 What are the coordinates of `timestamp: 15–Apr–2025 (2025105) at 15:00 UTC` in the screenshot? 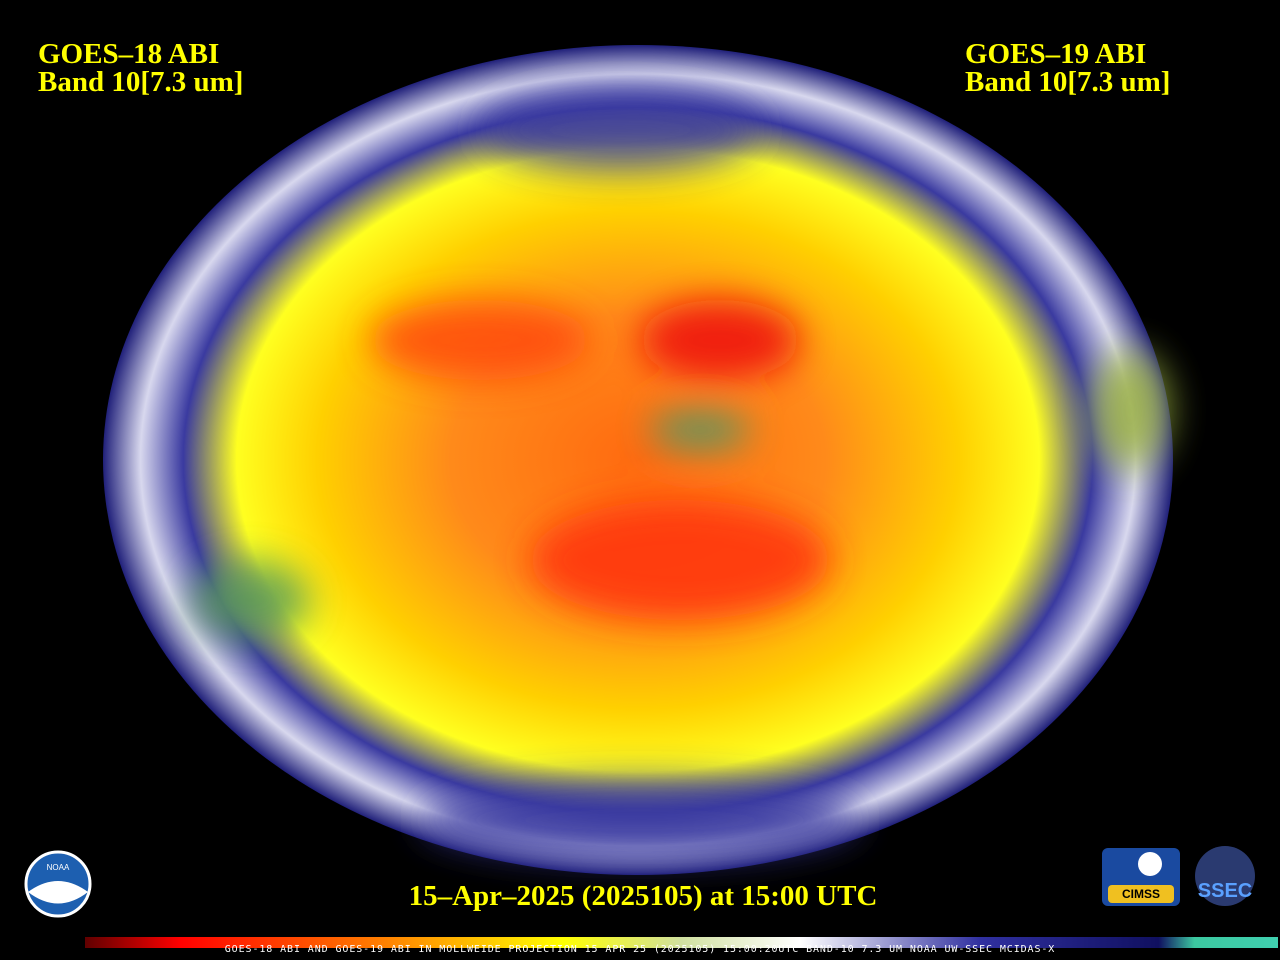 It's located at (643, 896).